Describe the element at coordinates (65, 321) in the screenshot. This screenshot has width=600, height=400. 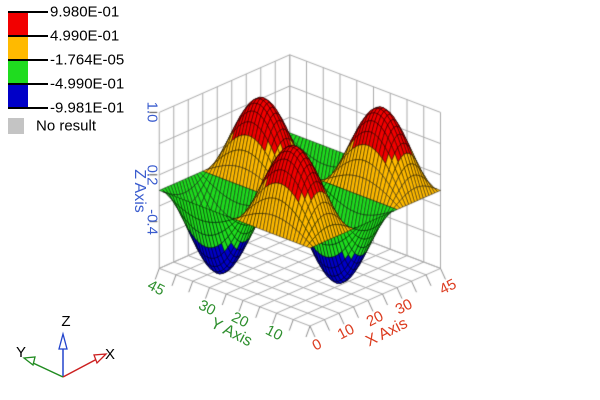
I see `triad-z-label: Z` at that location.